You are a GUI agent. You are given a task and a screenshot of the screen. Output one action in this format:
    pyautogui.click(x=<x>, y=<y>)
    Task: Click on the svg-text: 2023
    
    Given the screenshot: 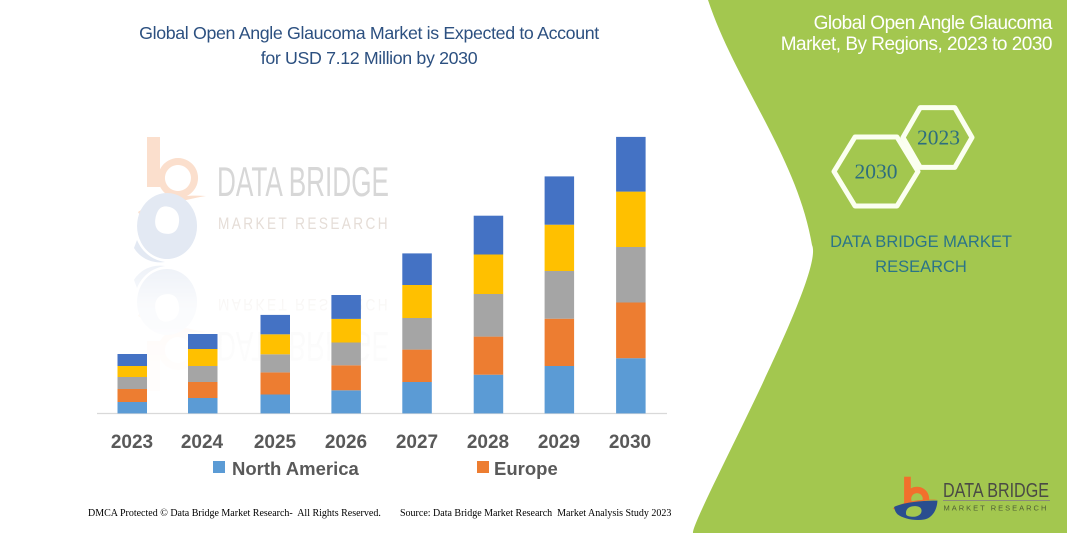 What is the action you would take?
    pyautogui.click(x=938, y=138)
    